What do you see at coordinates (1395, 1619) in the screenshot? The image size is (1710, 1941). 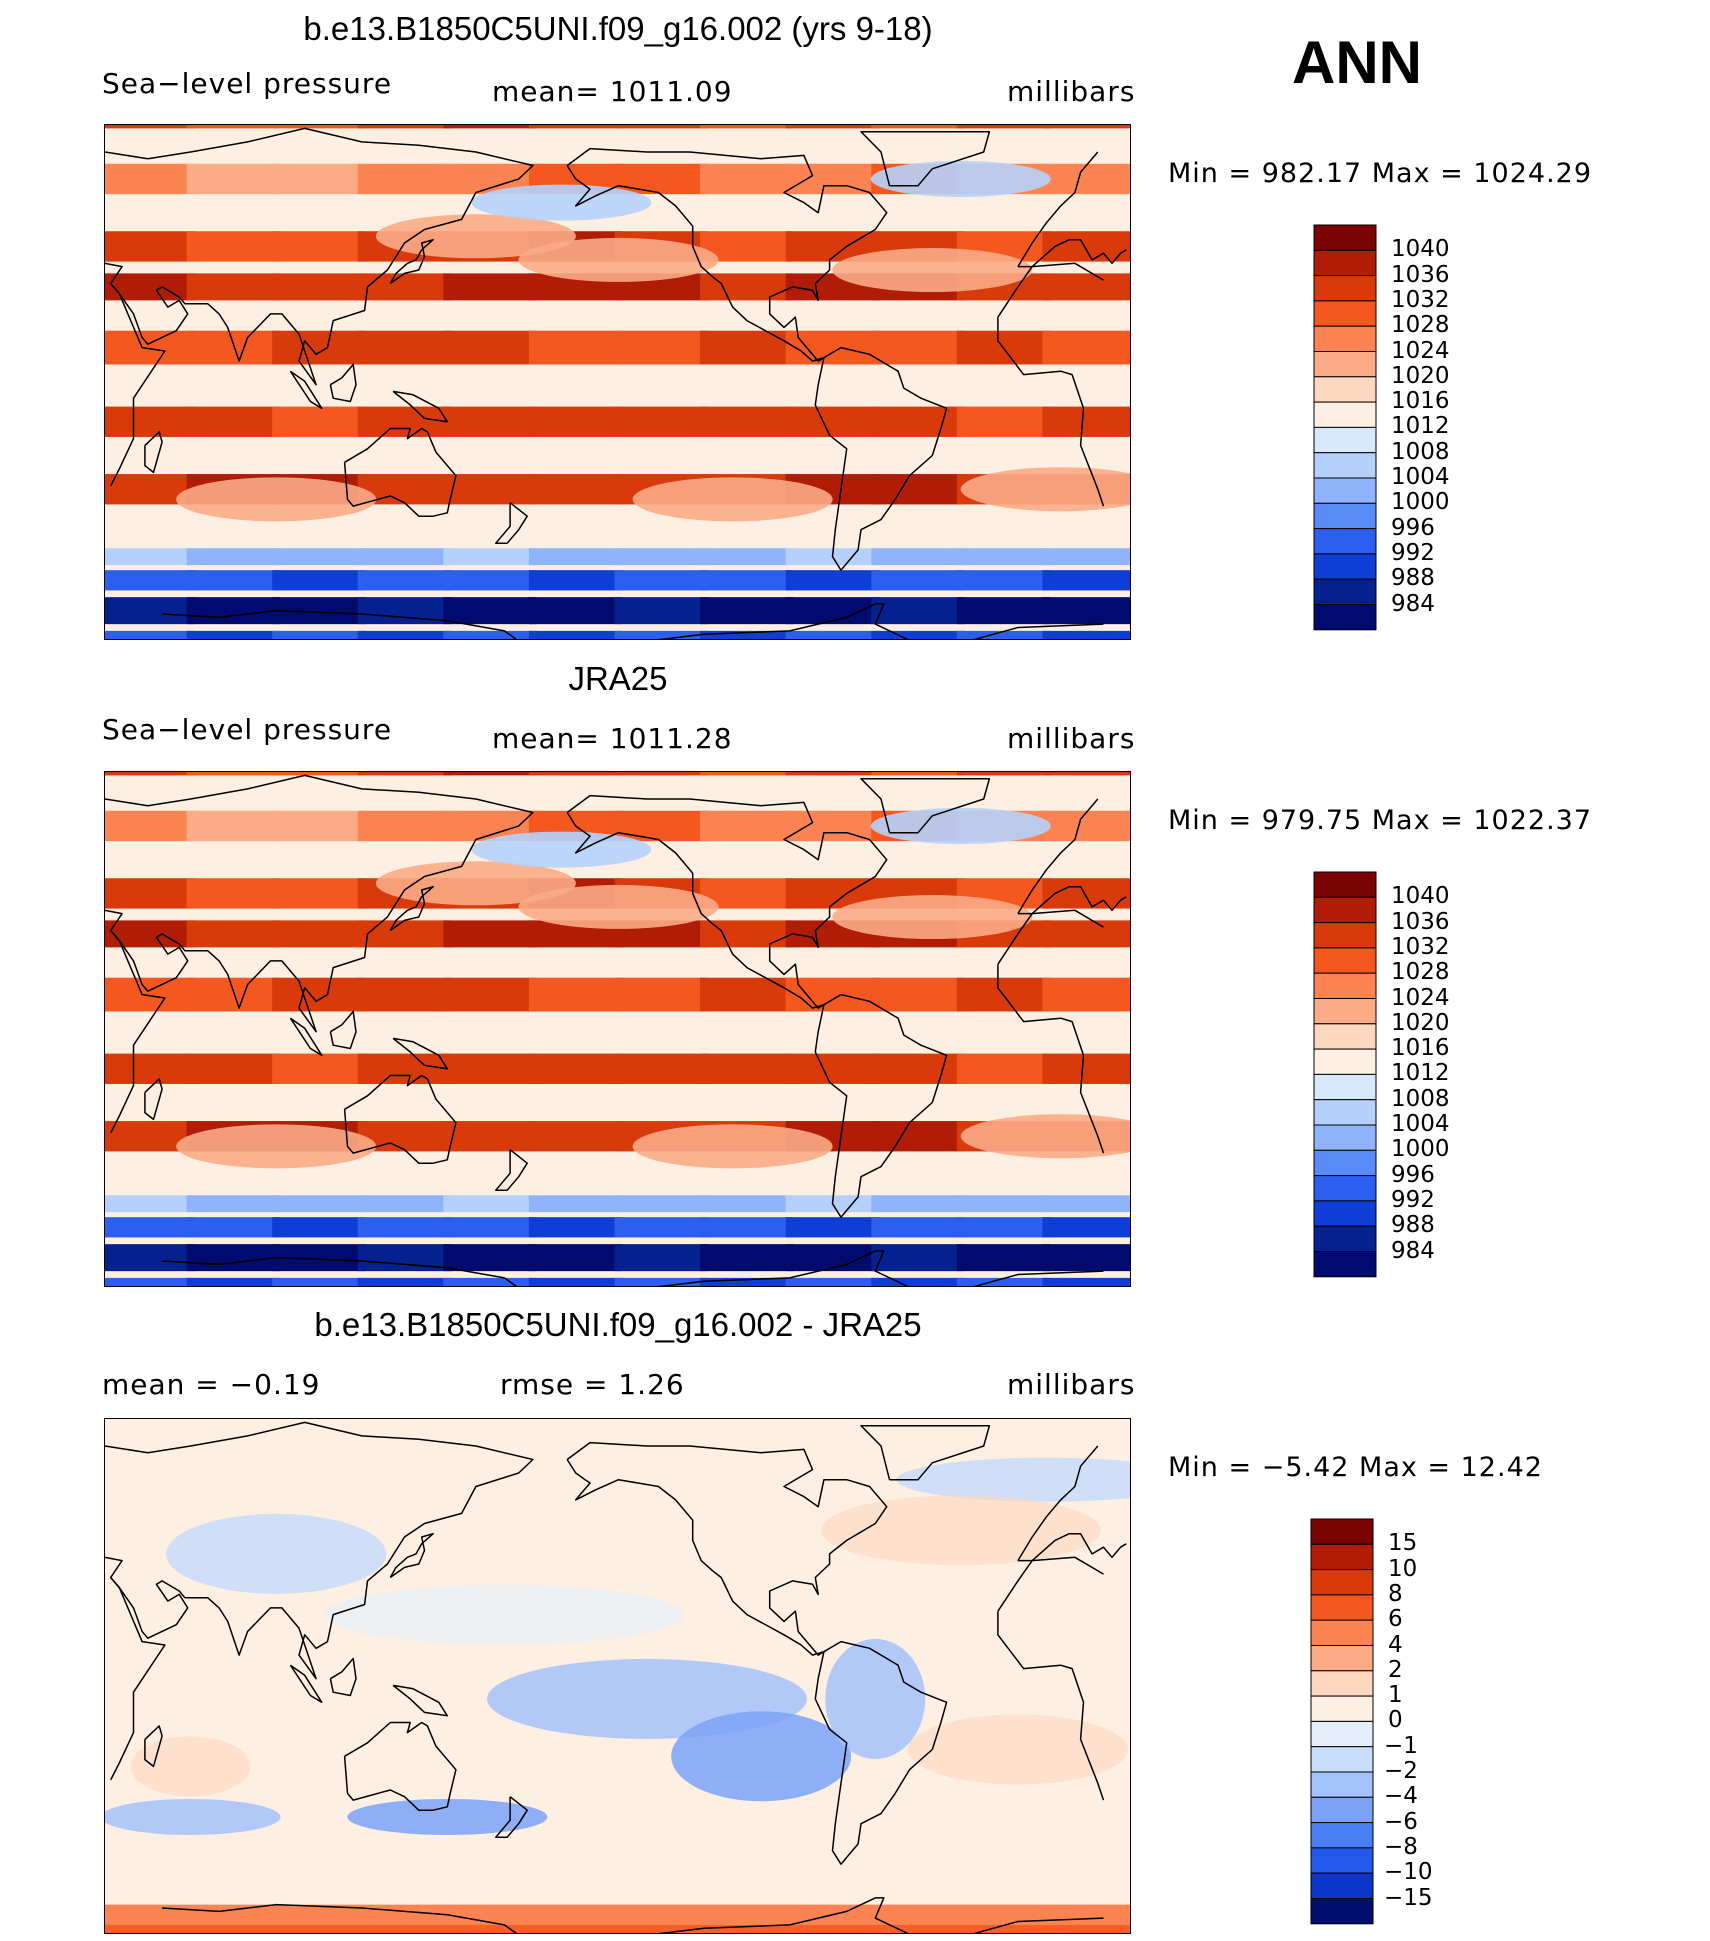 I see `colorbar-tick-label: 6` at bounding box center [1395, 1619].